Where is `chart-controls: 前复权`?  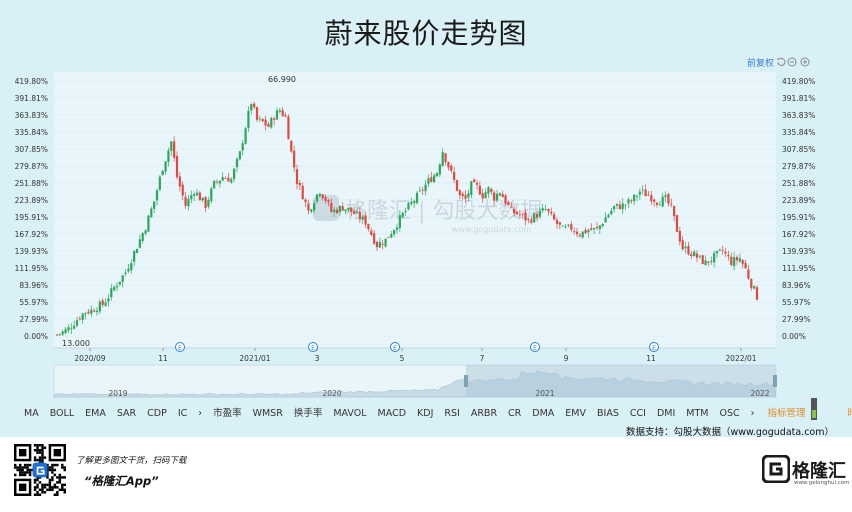 chart-controls: 前复权 is located at coordinates (780, 62).